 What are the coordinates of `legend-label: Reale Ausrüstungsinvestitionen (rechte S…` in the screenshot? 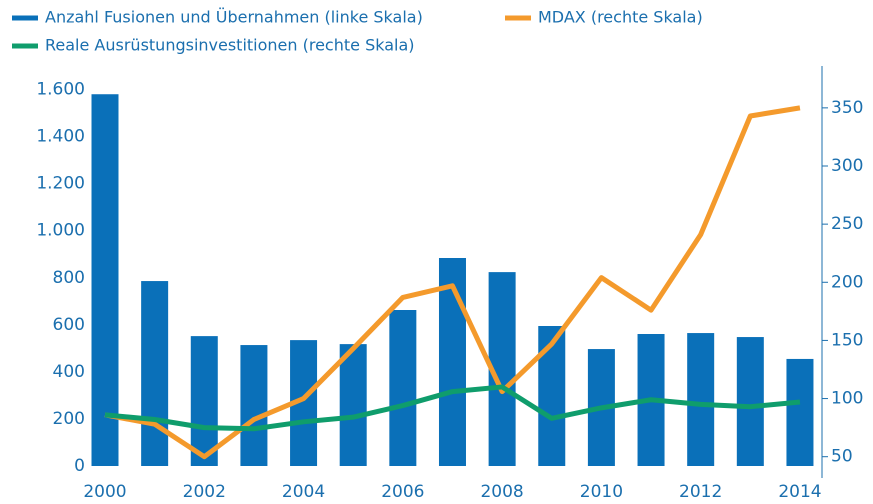 It's located at (230, 45).